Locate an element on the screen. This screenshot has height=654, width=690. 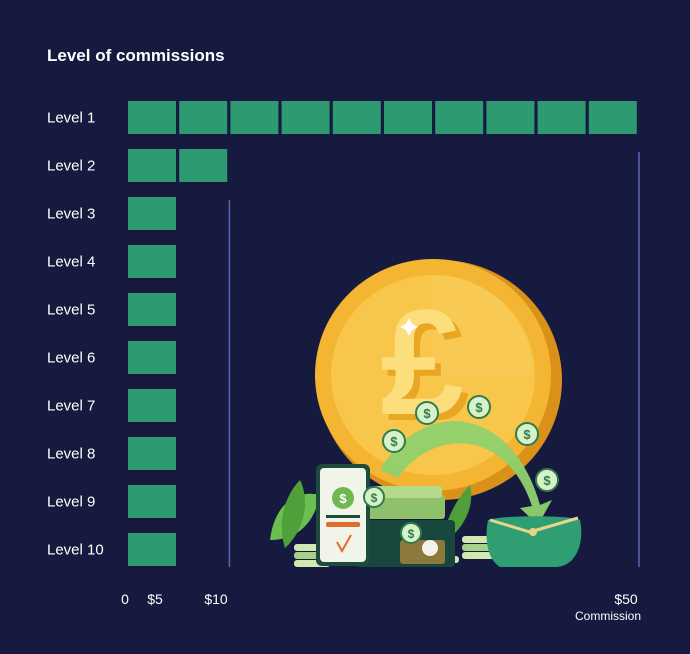
category-label: Level 1 is located at coordinates (71, 118).